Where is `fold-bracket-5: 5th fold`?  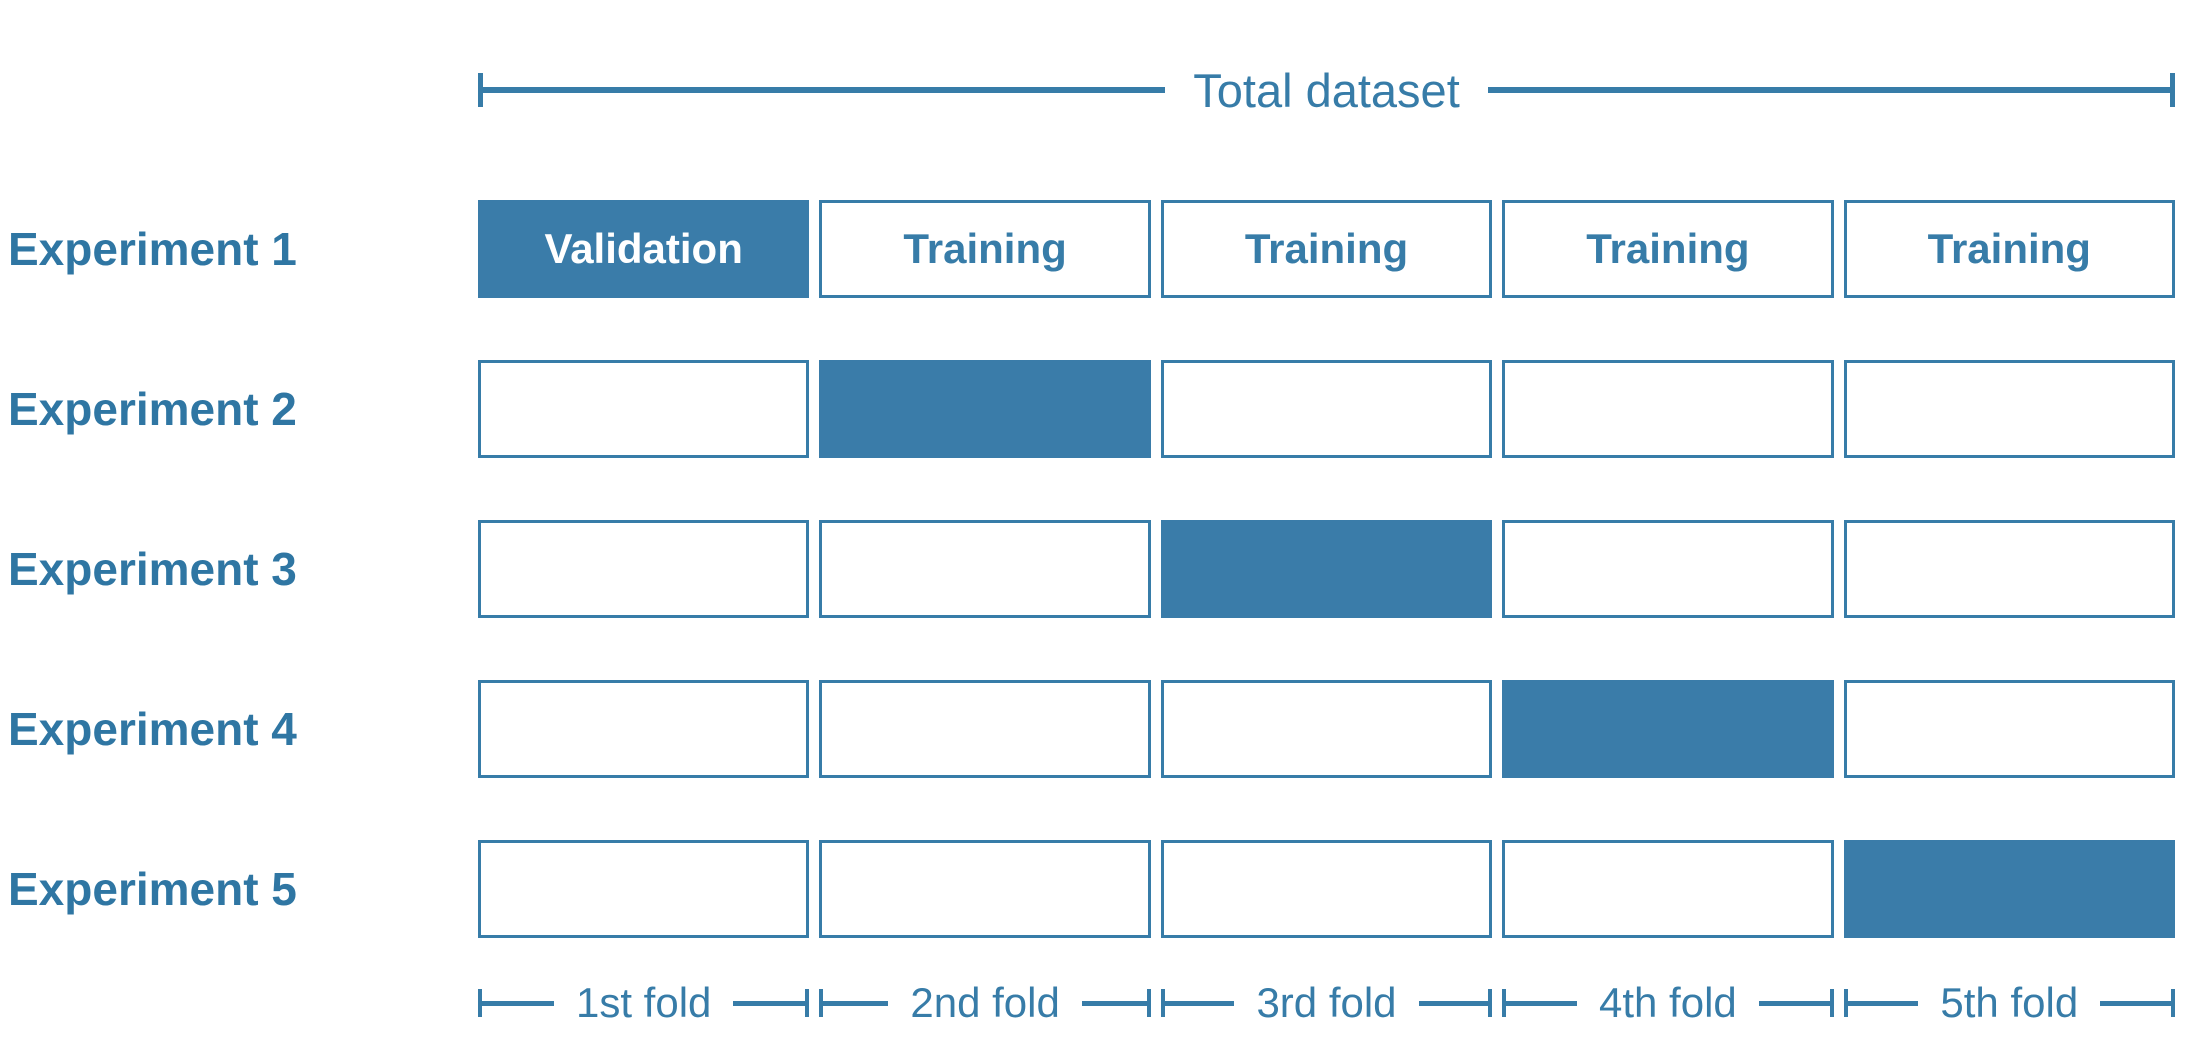
fold-bracket-5: 5th fold is located at coordinates (2009, 1003).